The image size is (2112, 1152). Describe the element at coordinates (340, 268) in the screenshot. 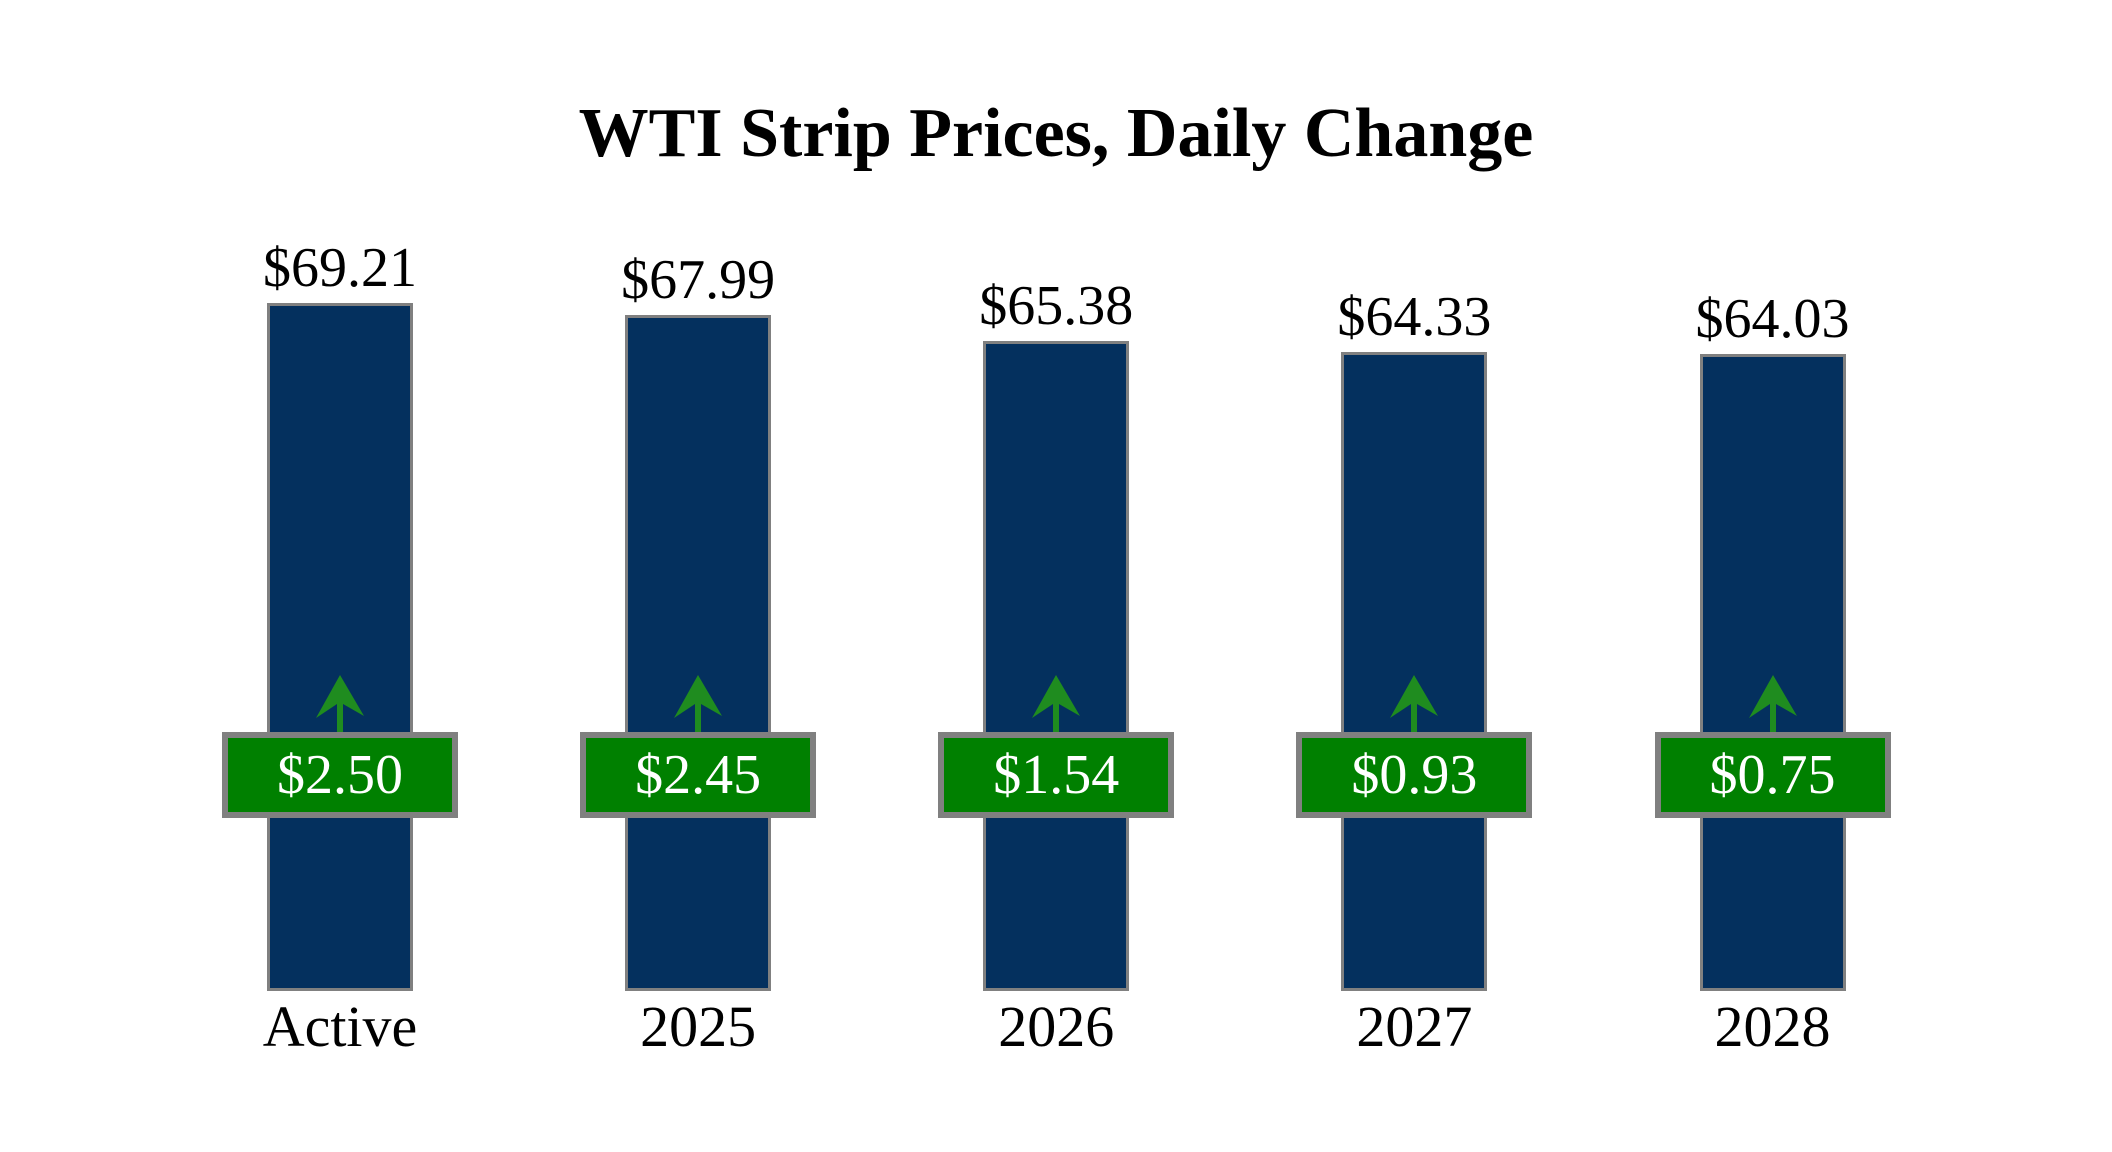

I see `price-label: $69.21` at that location.